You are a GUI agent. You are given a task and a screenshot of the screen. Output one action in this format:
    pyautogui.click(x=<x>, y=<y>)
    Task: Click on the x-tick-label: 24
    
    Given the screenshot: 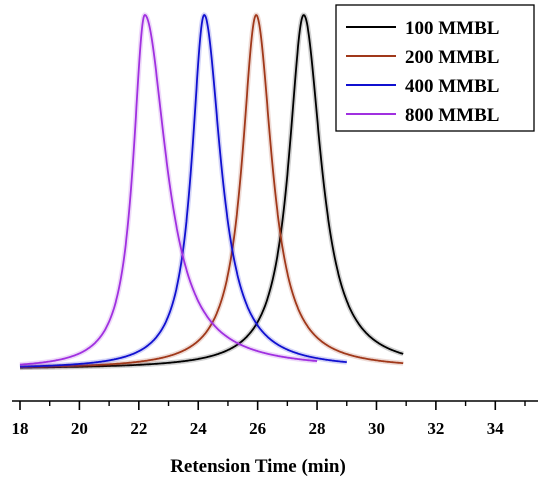 What is the action you would take?
    pyautogui.click(x=199, y=428)
    